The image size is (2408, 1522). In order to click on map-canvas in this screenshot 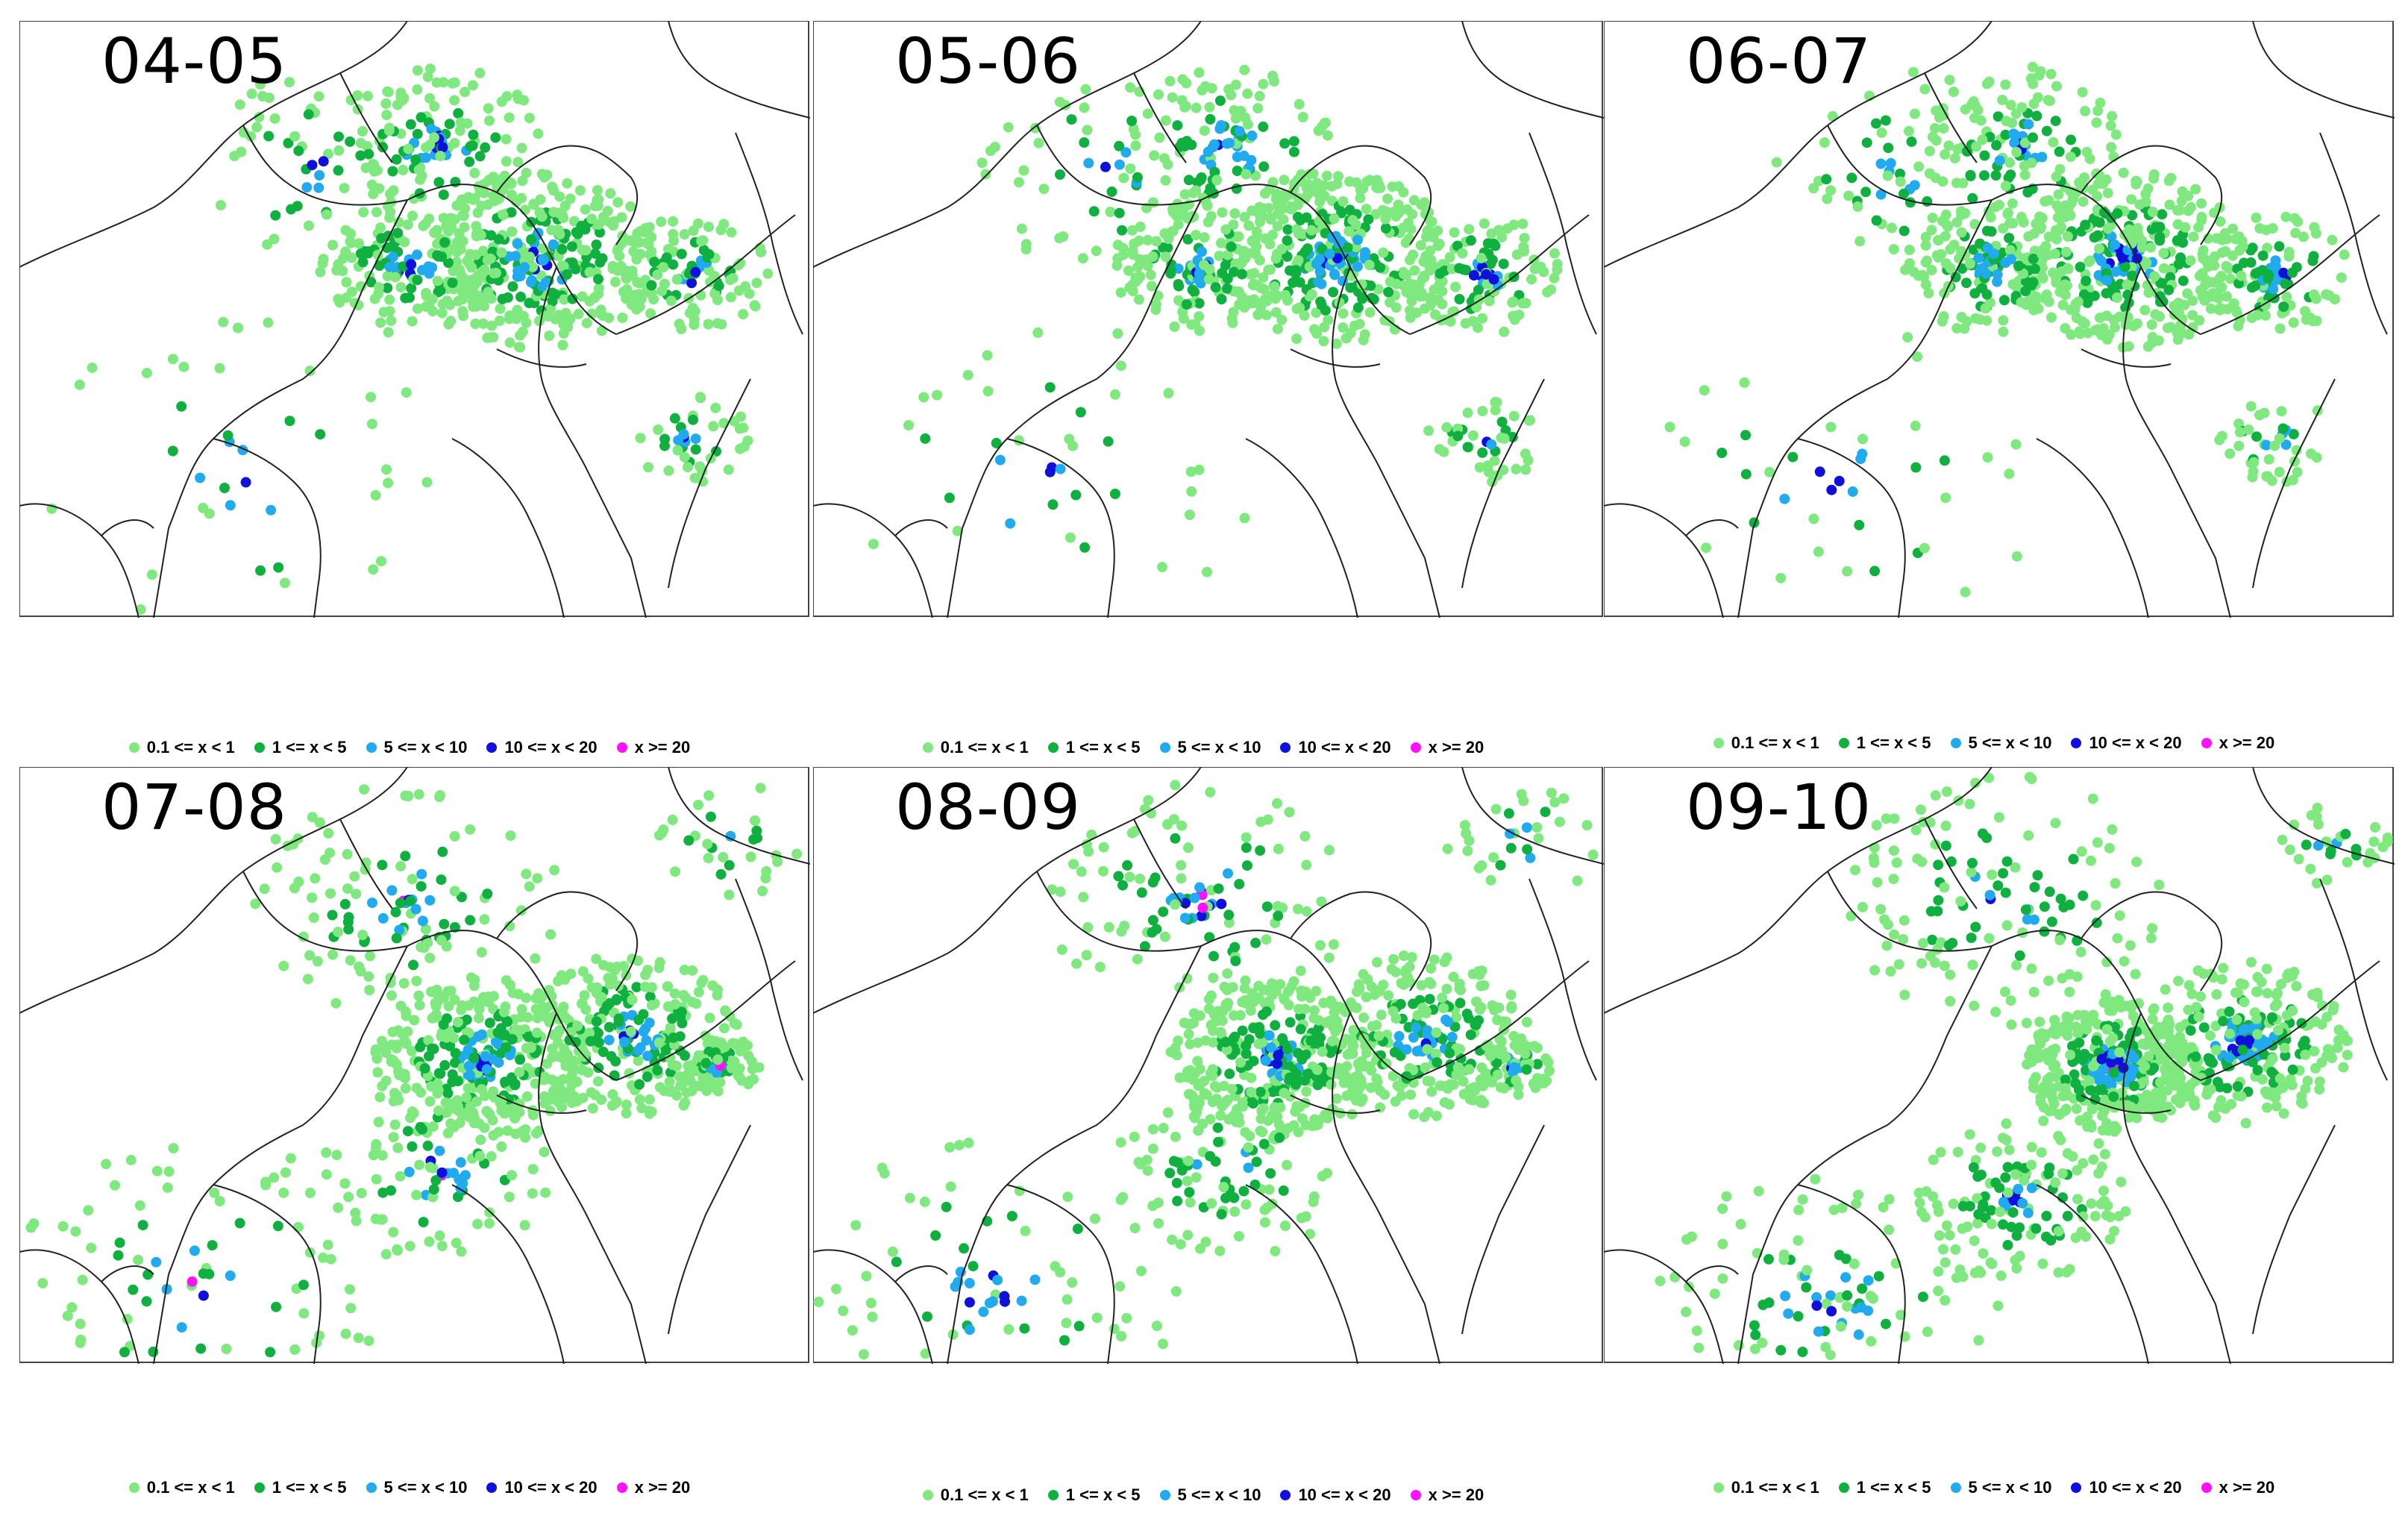, I will do `click(415, 319)`.